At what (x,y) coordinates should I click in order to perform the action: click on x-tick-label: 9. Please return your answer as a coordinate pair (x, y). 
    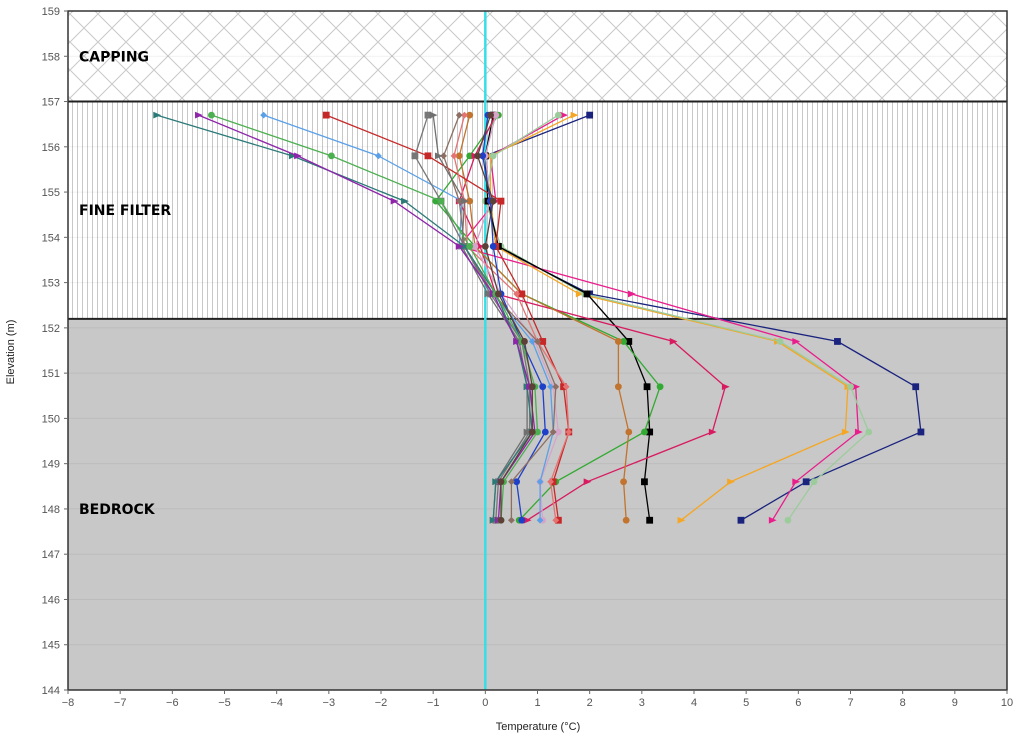
    Looking at the image, I should click on (955, 703).